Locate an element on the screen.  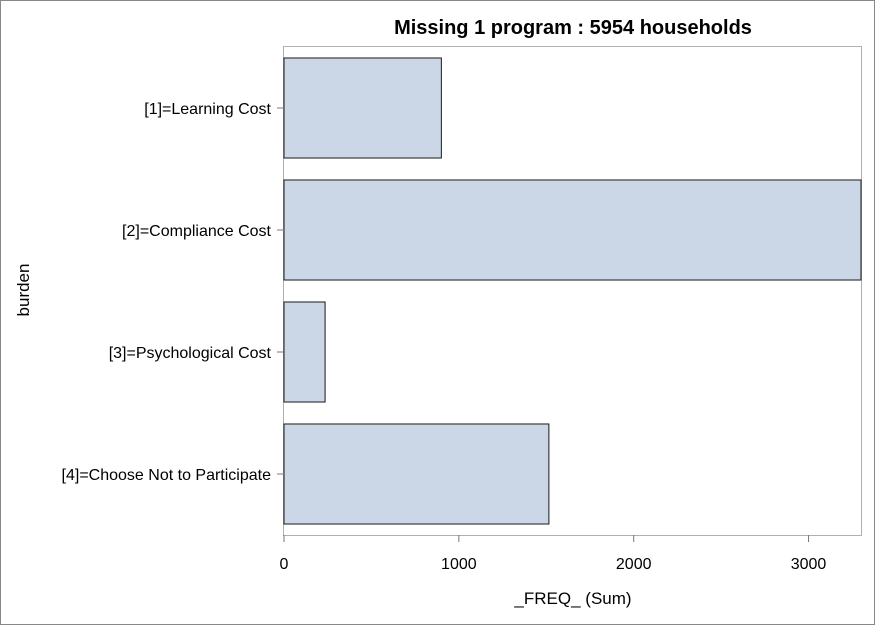
x-tick-label: 3000 is located at coordinates (809, 564).